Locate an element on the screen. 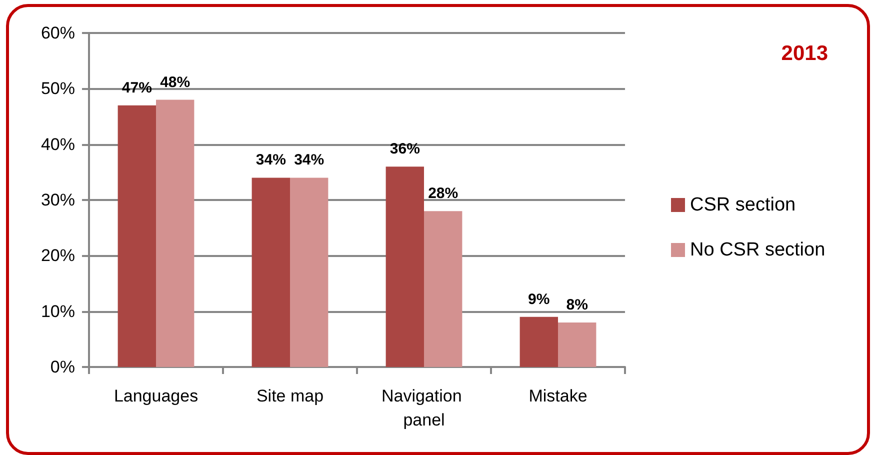 The image size is (871, 455). x-tick-label: Mistake is located at coordinates (558, 396).